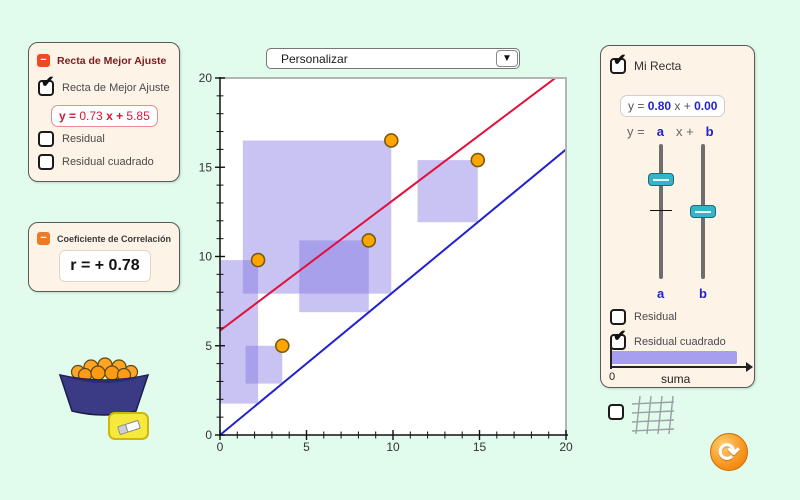 Image resolution: width=800 pixels, height=500 pixels. I want to click on y-tick-label: 5, so click(208, 346).